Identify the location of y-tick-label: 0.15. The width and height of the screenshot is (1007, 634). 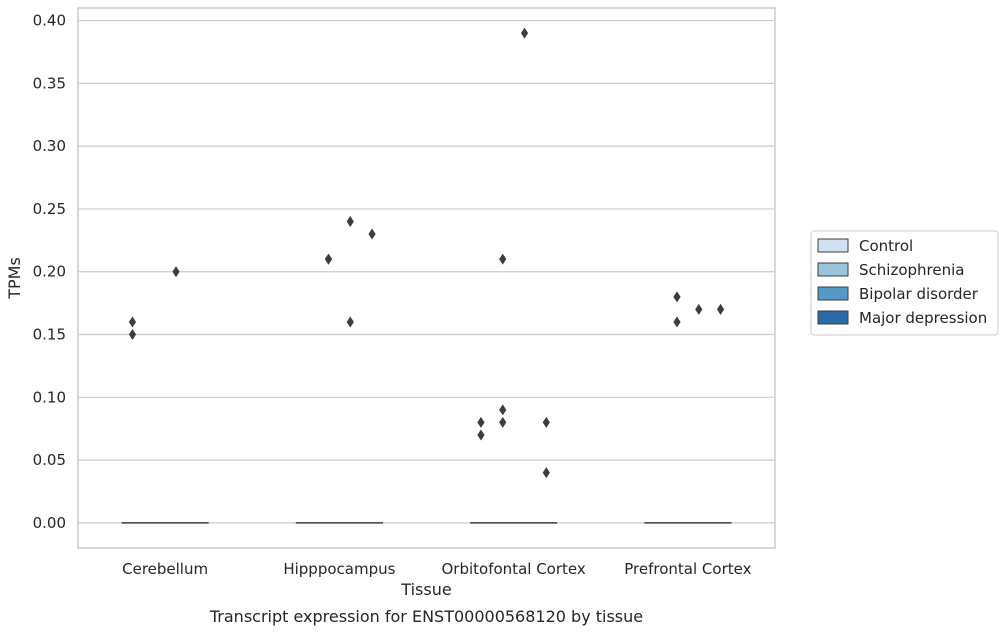
(49, 335).